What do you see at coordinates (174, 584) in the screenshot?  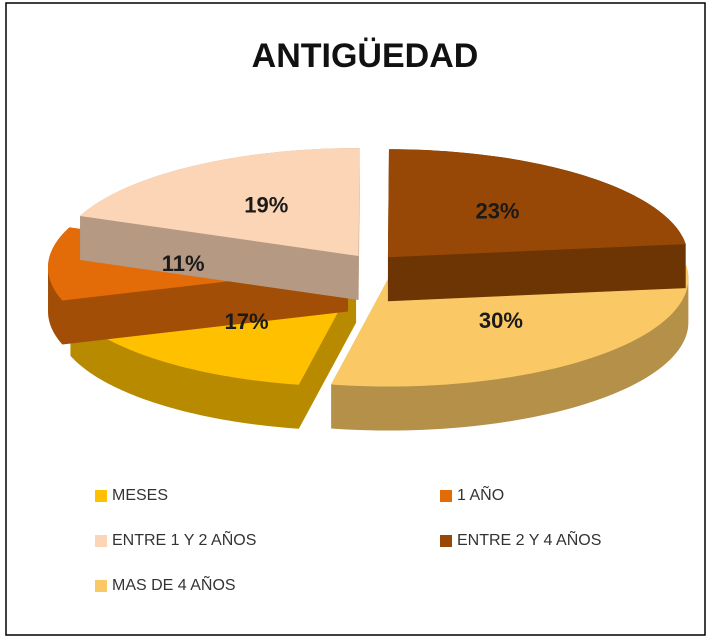 I see `legend-label: MAS DE 4 AÑOS` at bounding box center [174, 584].